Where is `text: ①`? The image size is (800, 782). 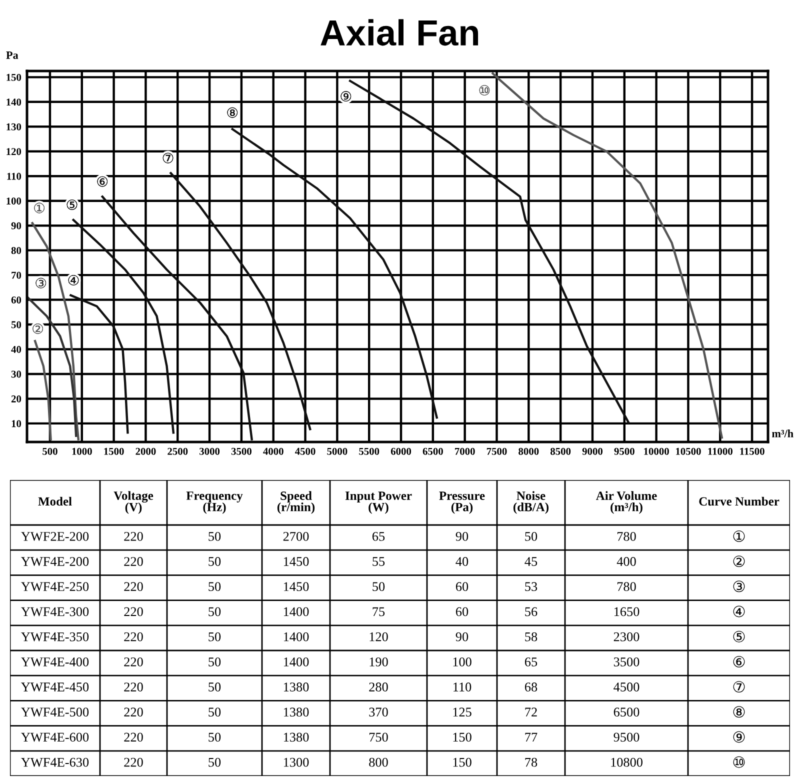
text: ① is located at coordinates (739, 536).